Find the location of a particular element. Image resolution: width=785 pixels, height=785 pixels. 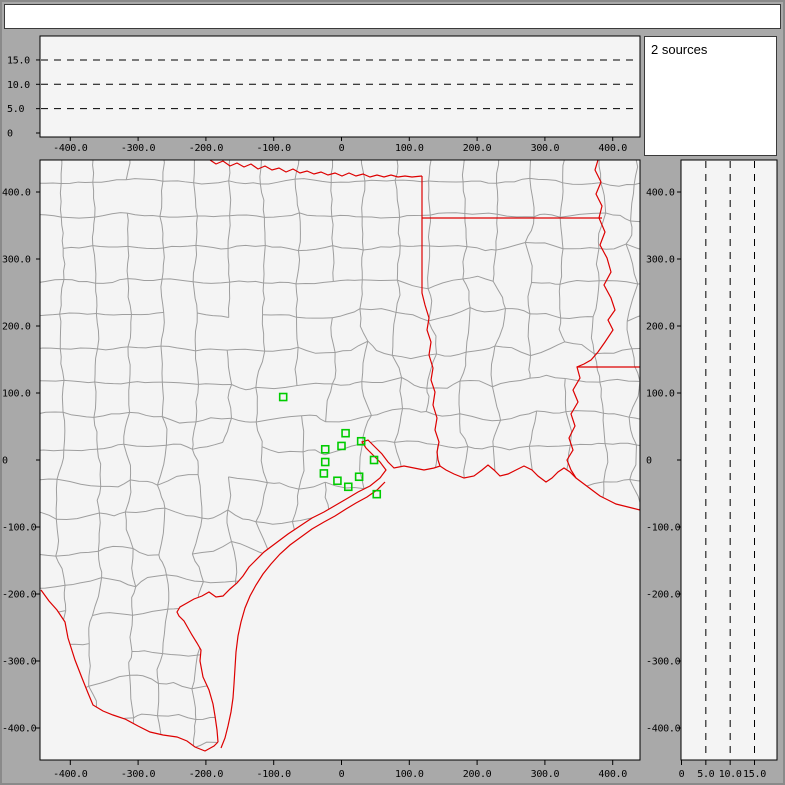

y-tick-label: 15.0 is located at coordinates (18, 60).